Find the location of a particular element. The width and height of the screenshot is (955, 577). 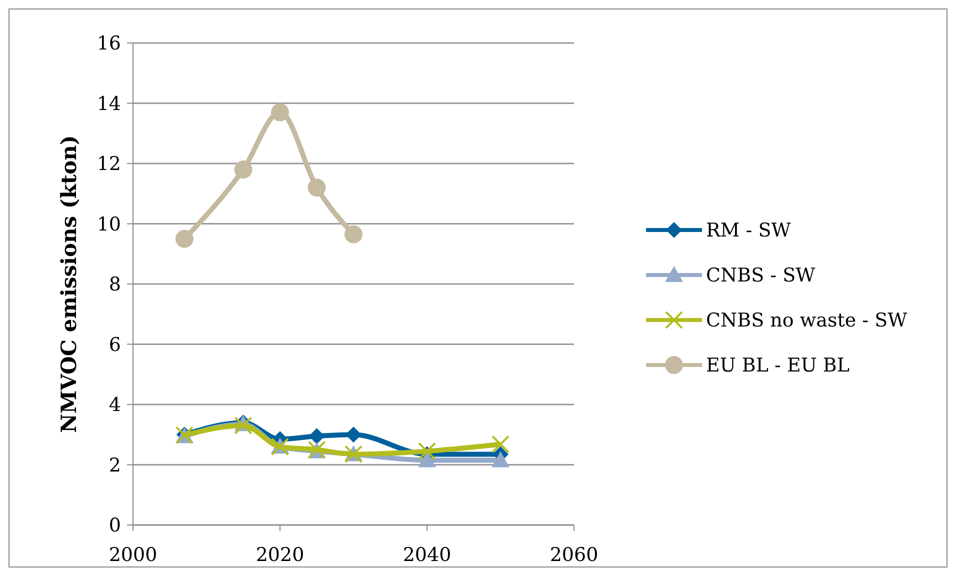

y-tick-label: 16 is located at coordinates (108, 43).